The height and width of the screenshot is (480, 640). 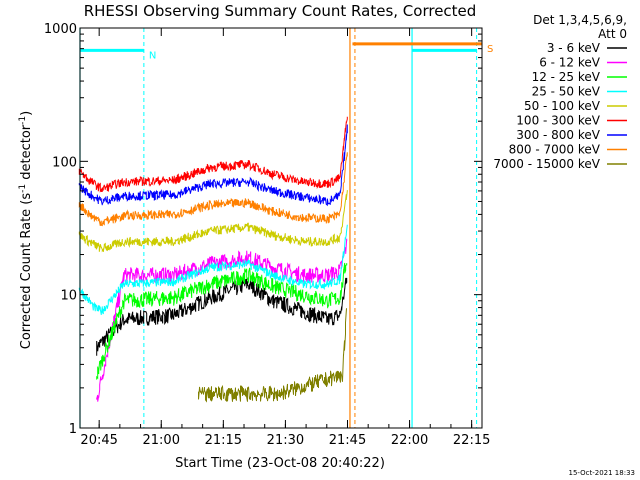 I want to click on series-line-12-25-kev, so click(x=222, y=321).